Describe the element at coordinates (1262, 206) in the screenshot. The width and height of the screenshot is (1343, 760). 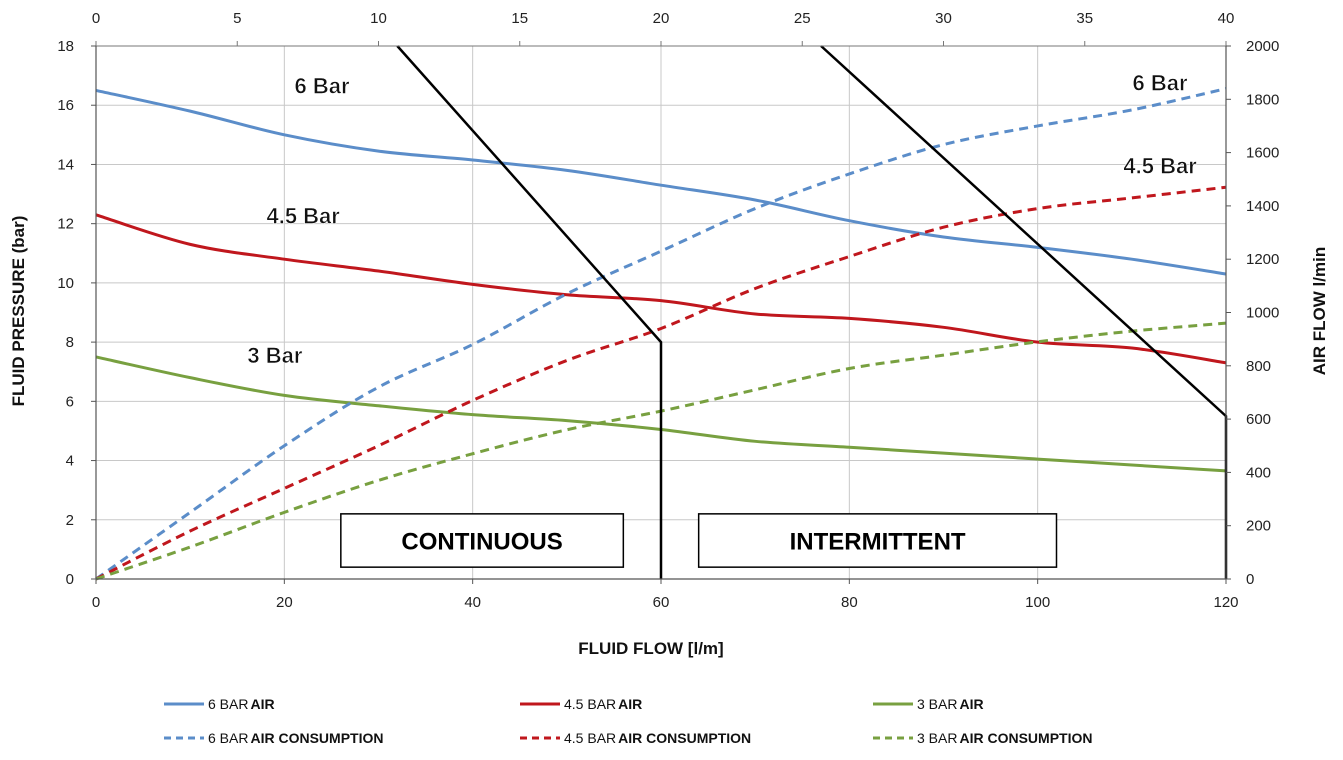
I see `y2-tick-label: 1400` at that location.